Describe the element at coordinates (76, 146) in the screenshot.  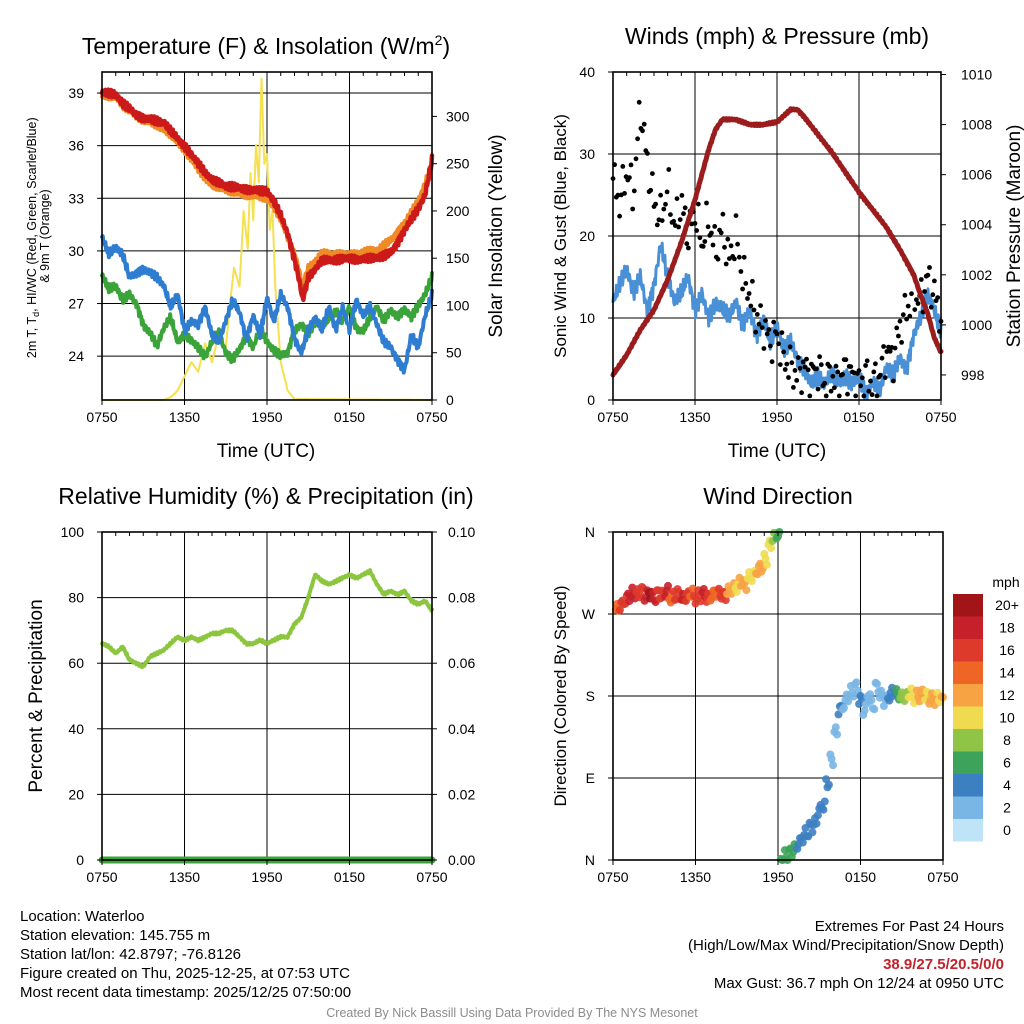
I see `temperature-y-tick-label: 36` at that location.